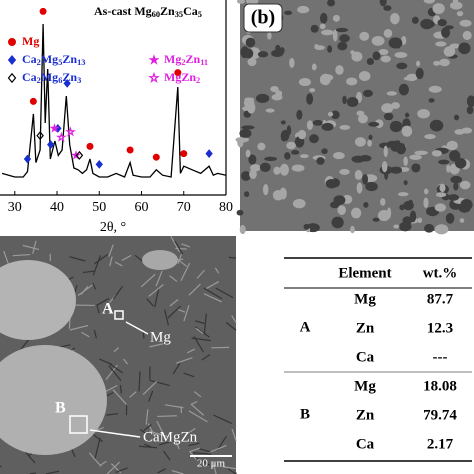 Image resolution: width=474 pixels, height=474 pixels. I want to click on x-axis-label: 2θ, °, so click(113, 227).